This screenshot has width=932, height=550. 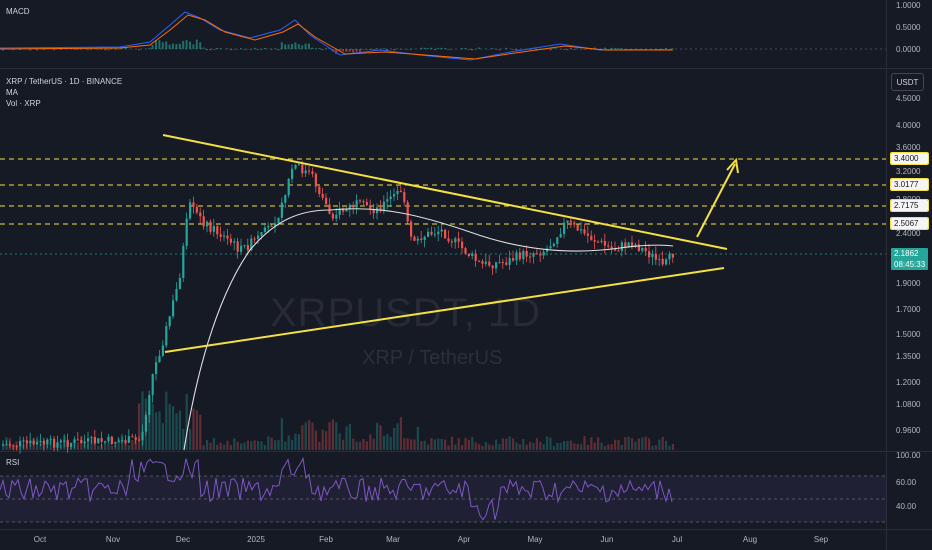 What do you see at coordinates (907, 82) in the screenshot?
I see `currency-button: USDT` at bounding box center [907, 82].